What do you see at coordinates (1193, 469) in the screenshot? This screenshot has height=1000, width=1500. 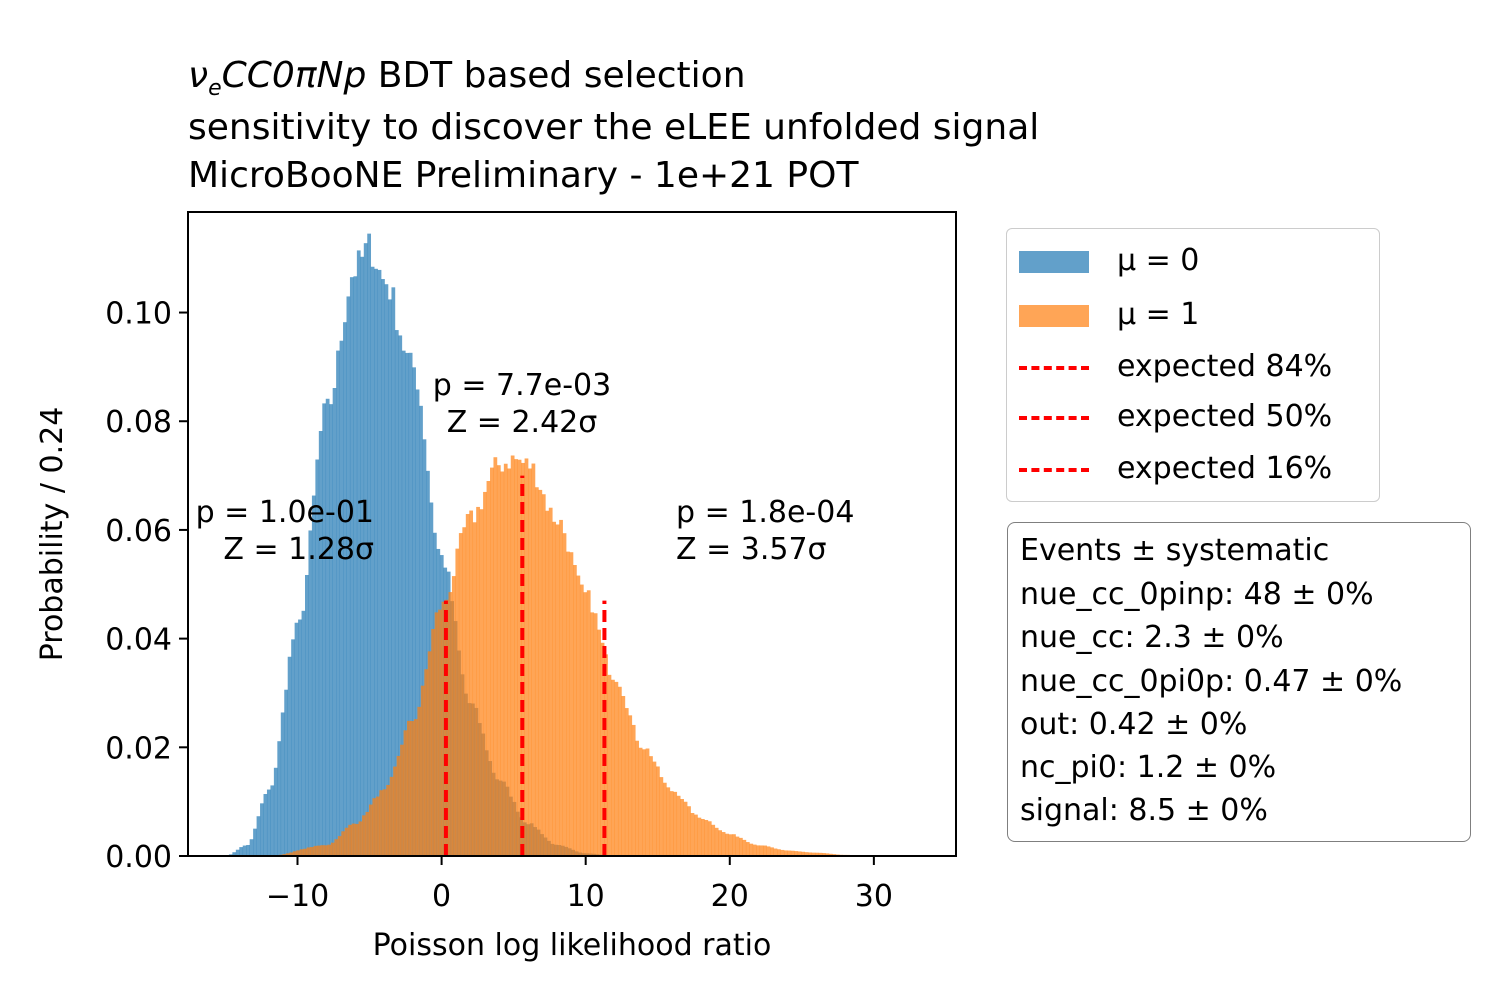 I see `legend-item-expected-16: expected 16%` at bounding box center [1193, 469].